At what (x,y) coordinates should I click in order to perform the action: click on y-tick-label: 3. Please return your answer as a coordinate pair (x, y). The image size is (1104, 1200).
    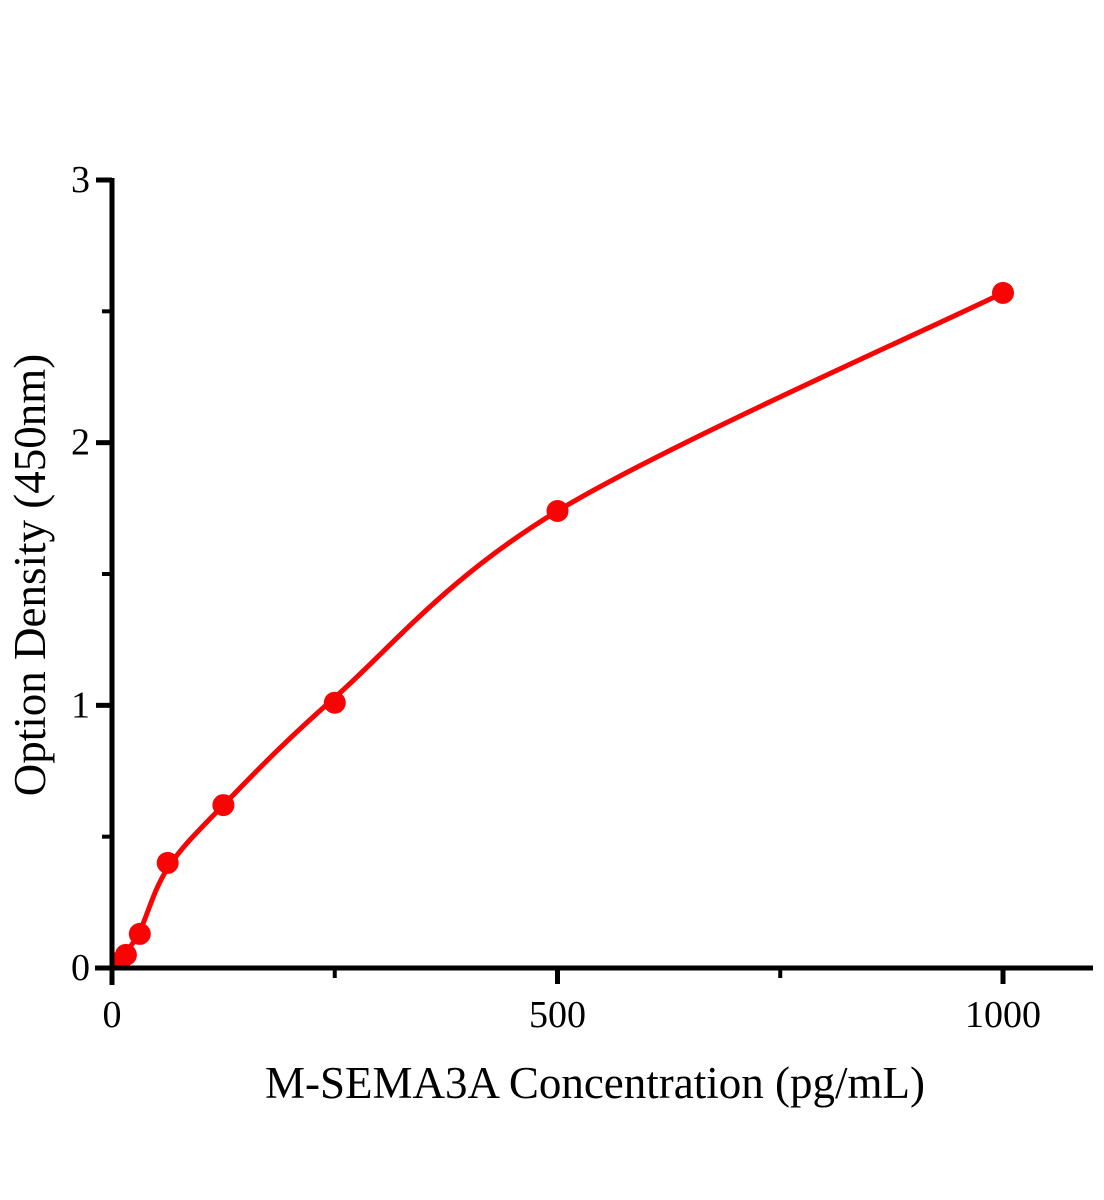
    Looking at the image, I should click on (80, 180).